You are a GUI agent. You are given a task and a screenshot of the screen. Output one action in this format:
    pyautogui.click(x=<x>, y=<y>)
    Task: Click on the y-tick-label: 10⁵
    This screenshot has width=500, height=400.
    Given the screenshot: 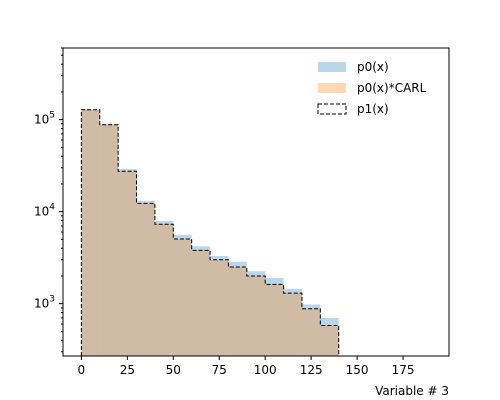 What is the action you would take?
    pyautogui.click(x=44, y=119)
    